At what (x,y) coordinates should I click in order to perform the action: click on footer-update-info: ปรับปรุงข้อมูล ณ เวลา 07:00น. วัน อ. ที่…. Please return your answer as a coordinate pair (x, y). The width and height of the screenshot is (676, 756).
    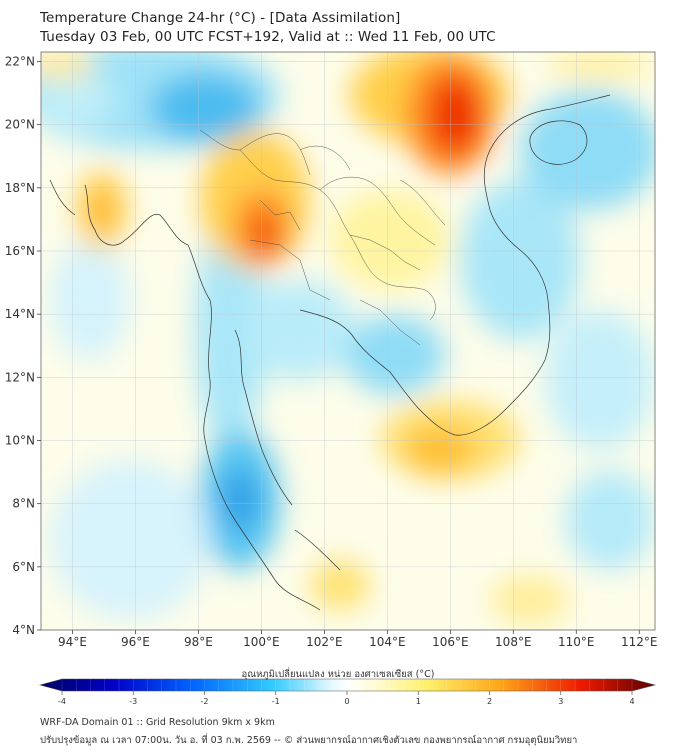
    Looking at the image, I should click on (309, 740).